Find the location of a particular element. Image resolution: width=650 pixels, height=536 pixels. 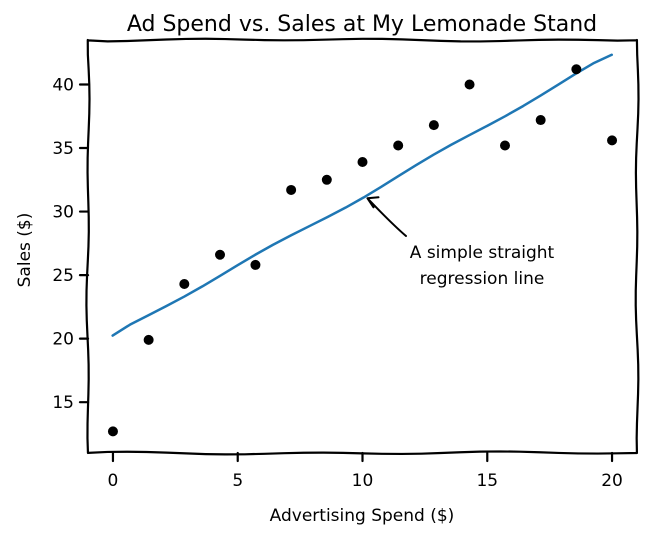

x-tick-label: 10 is located at coordinates (363, 481).